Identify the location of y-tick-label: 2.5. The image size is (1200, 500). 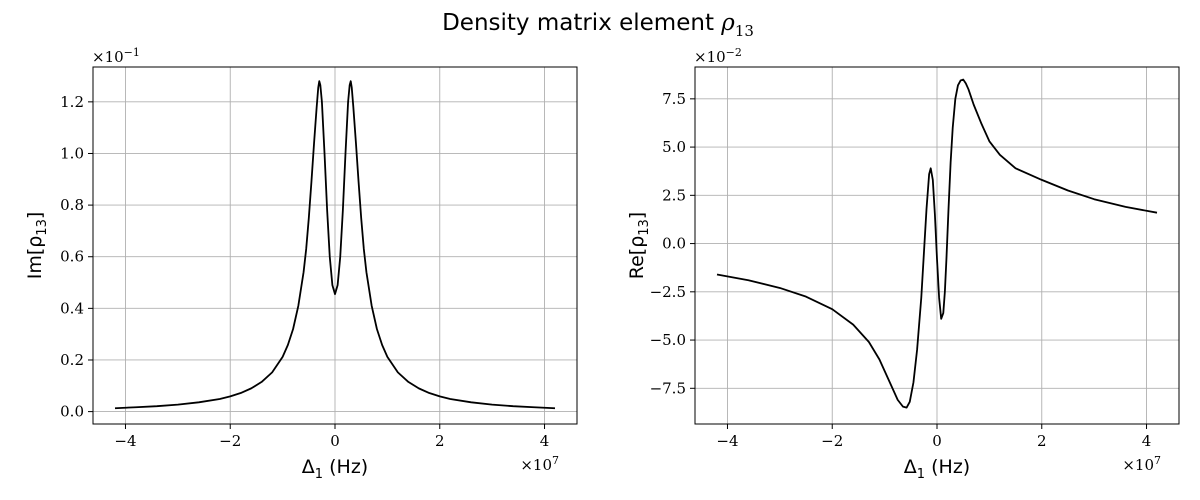
(674, 195).